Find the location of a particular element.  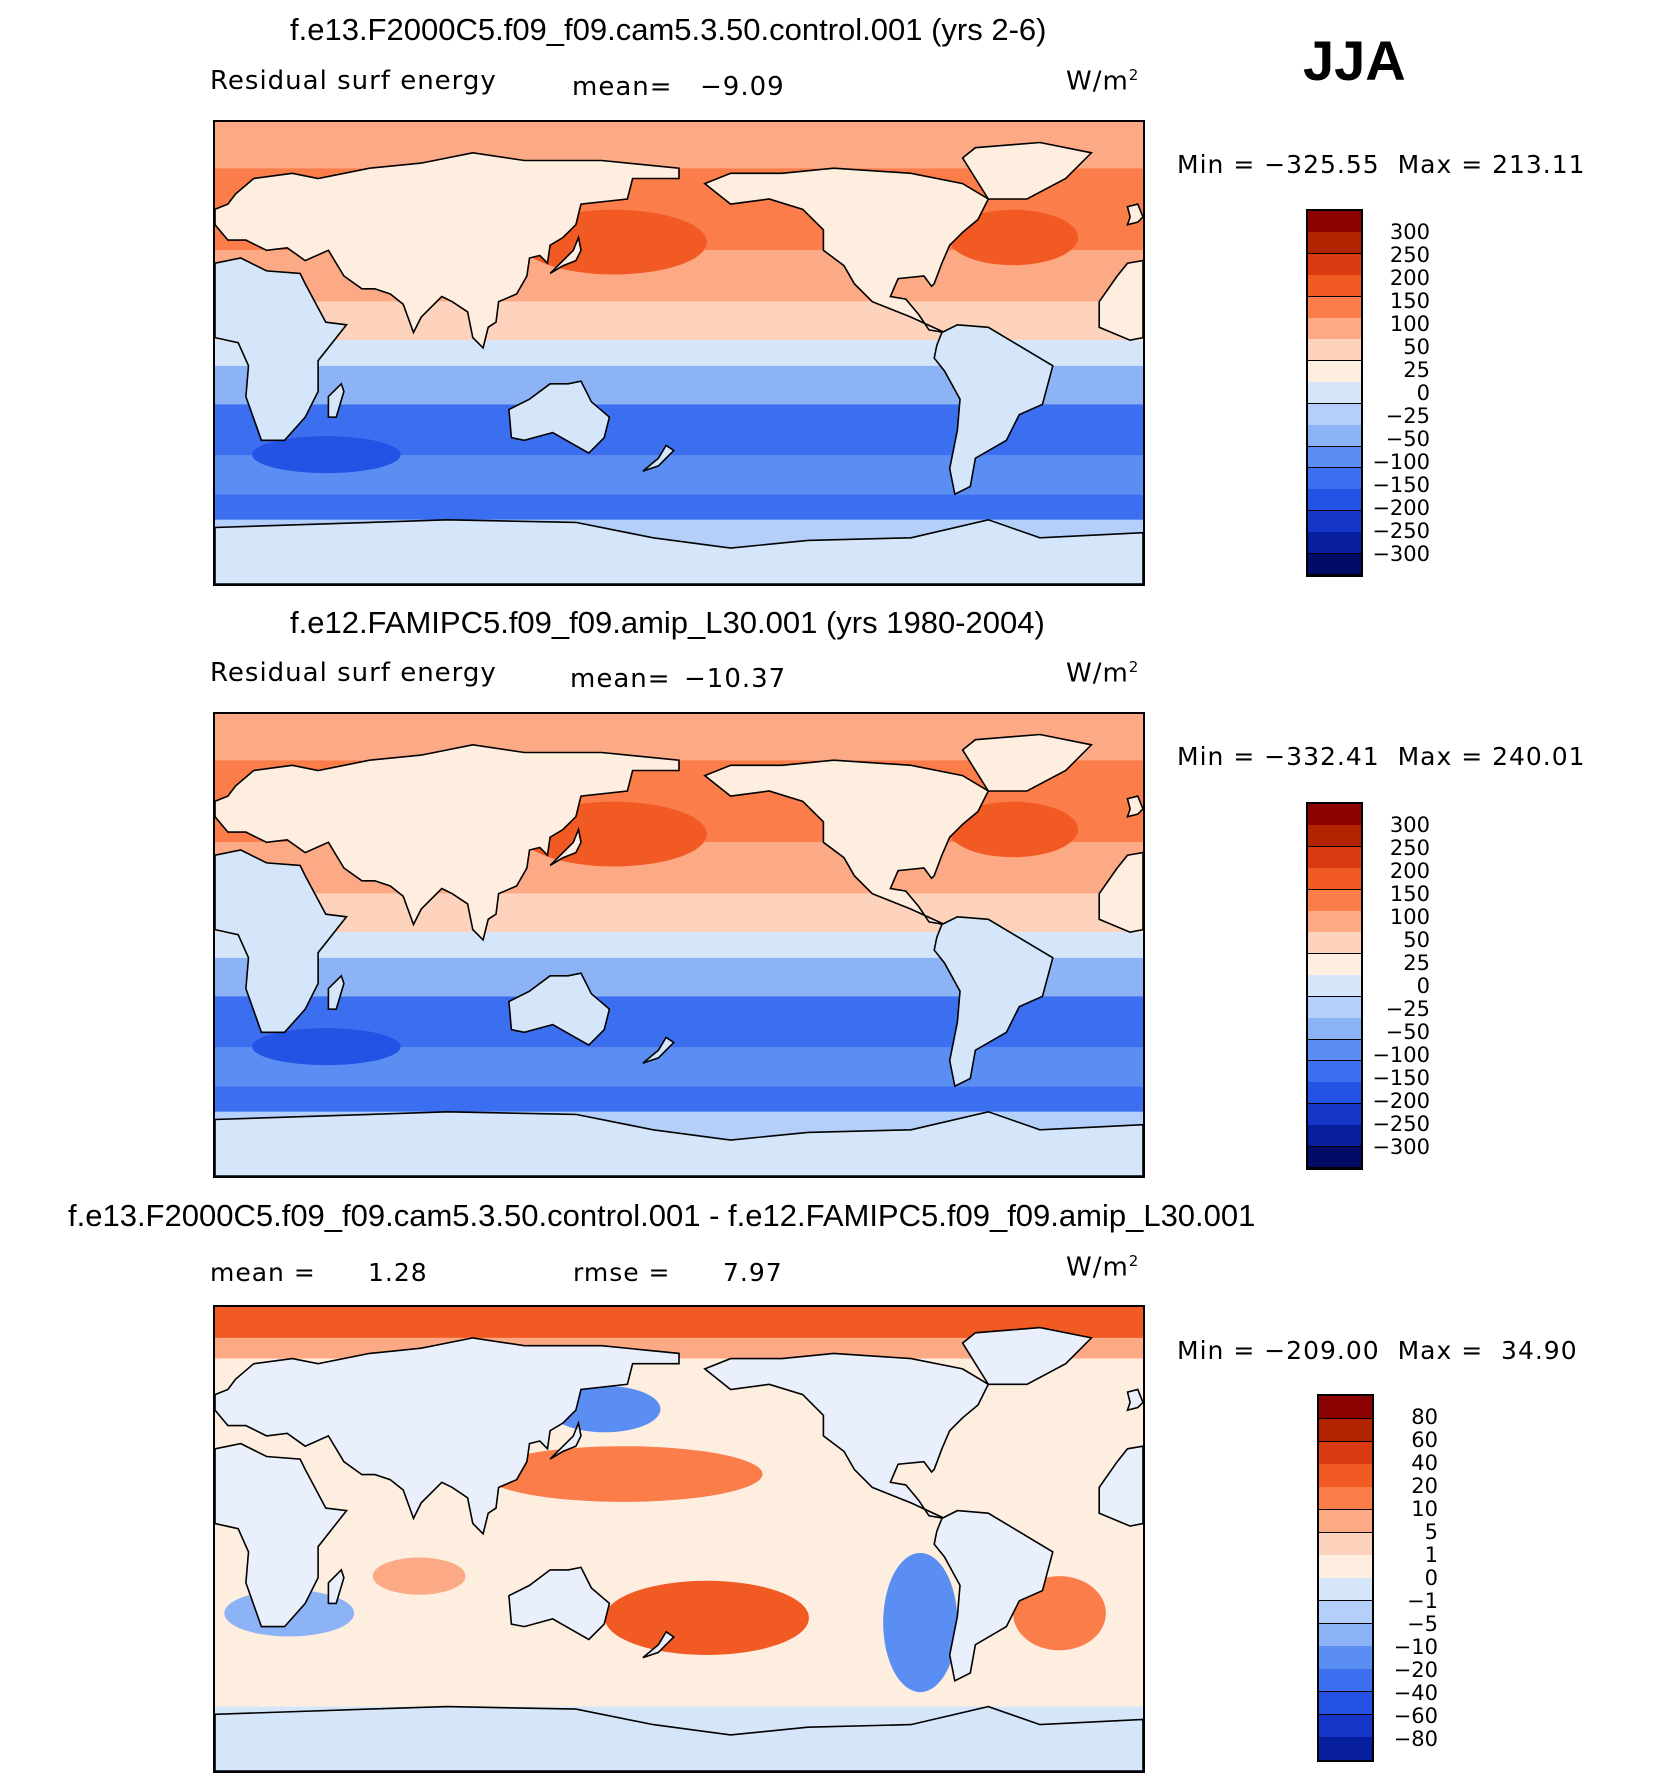

panel-1-variable: Residual surf energy is located at coordinates (353, 81).